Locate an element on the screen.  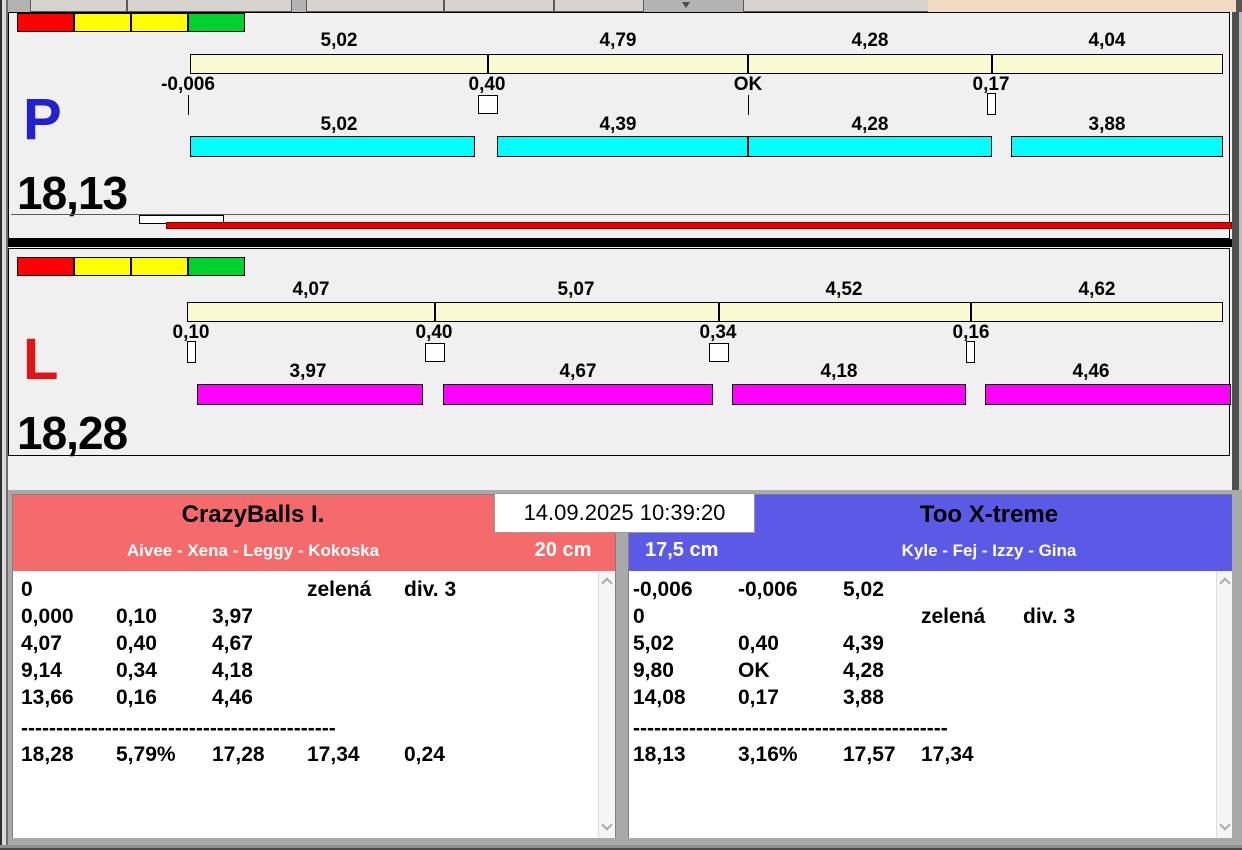
total-cell: 18,13 is located at coordinates (659, 754).